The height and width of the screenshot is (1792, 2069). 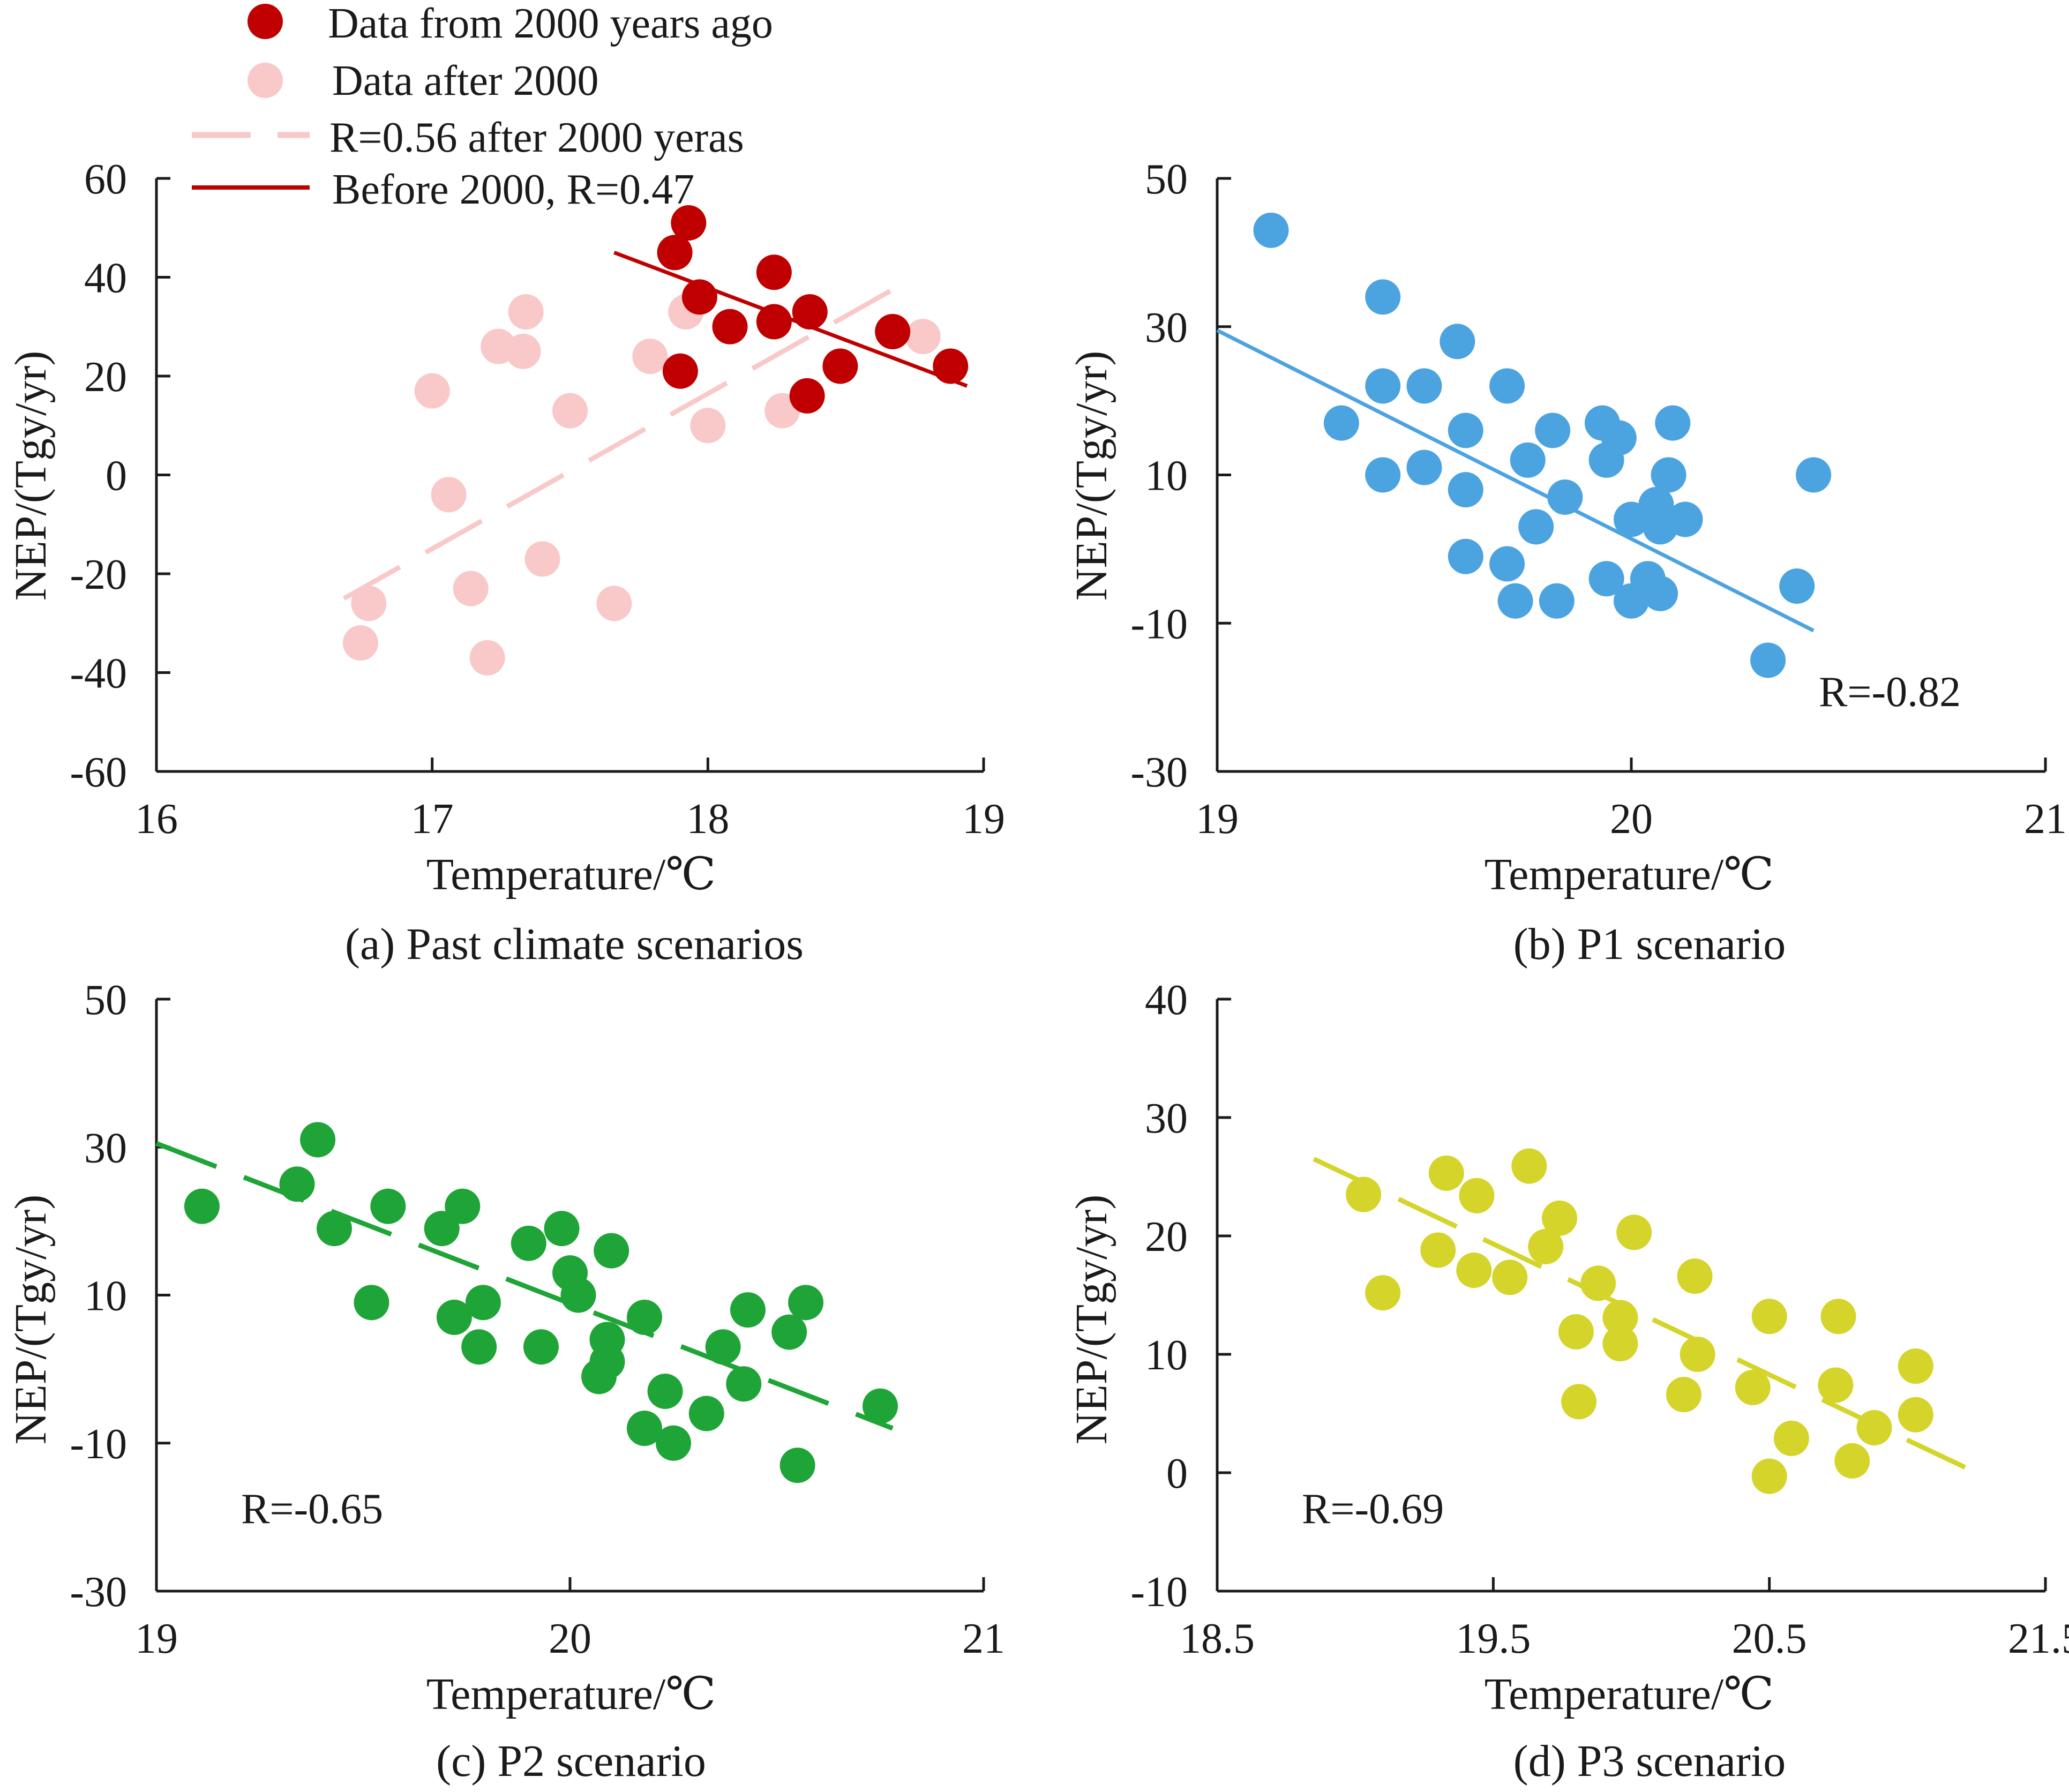 What do you see at coordinates (655, 426) in the screenshot?
I see `fits-a` at bounding box center [655, 426].